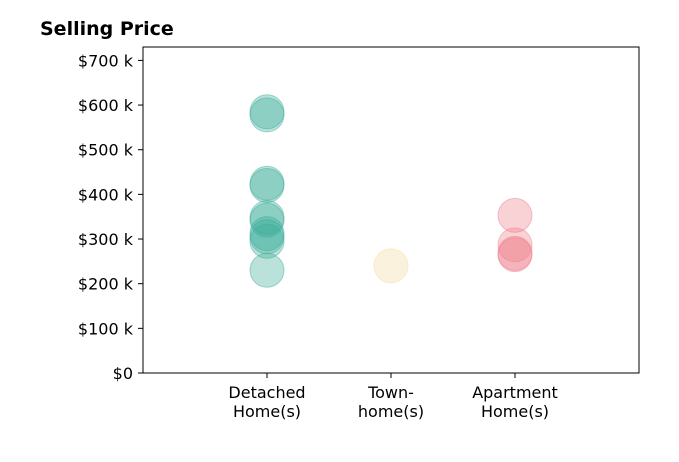 The width and height of the screenshot is (679, 462). What do you see at coordinates (106, 239) in the screenshot?
I see `y-tick-label: $300 k` at bounding box center [106, 239].